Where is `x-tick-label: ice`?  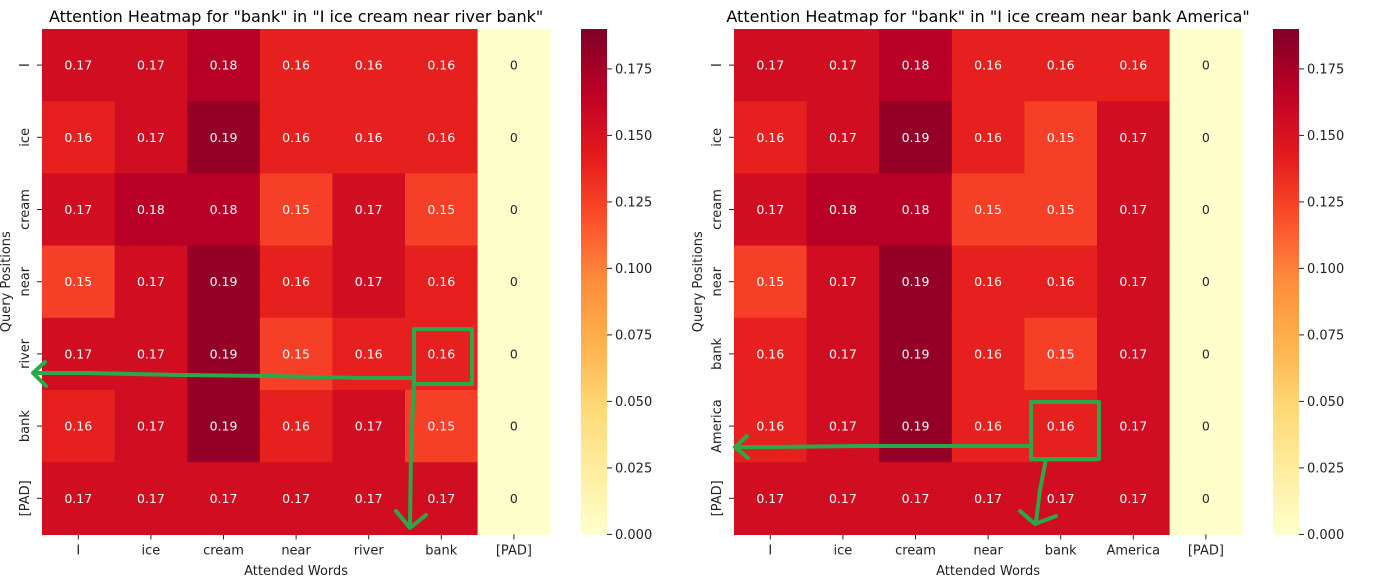
x-tick-label: ice is located at coordinates (843, 550).